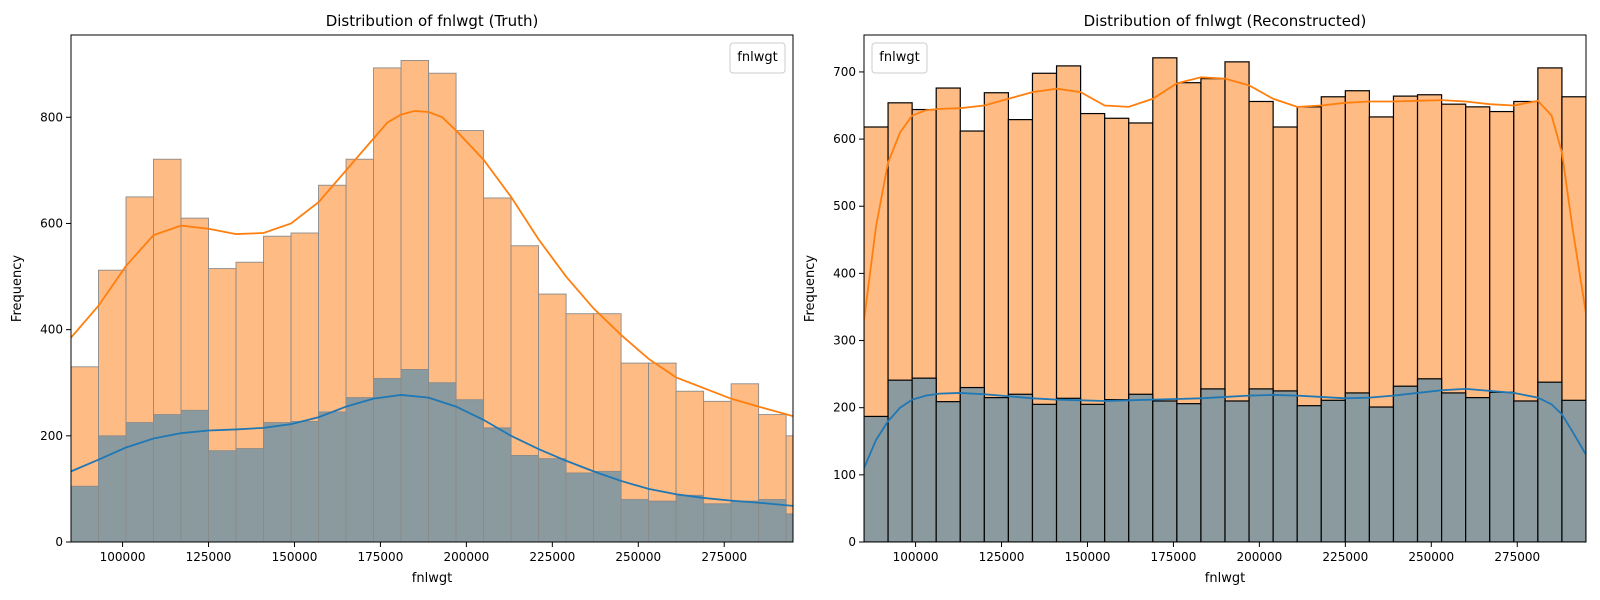 The height and width of the screenshot is (600, 1600). What do you see at coordinates (844, 341) in the screenshot?
I see `y-tick-label: 300` at bounding box center [844, 341].